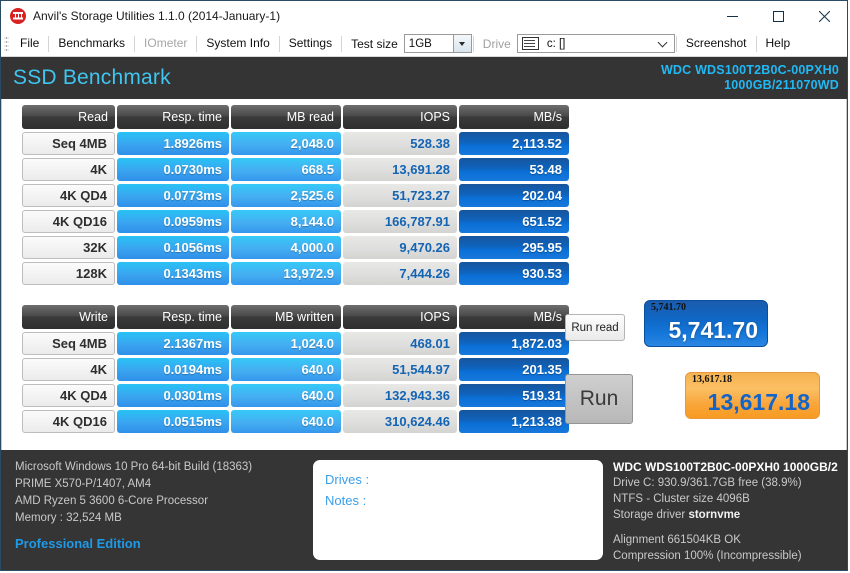  I want to click on drive-info-spacer, so click(730, 527).